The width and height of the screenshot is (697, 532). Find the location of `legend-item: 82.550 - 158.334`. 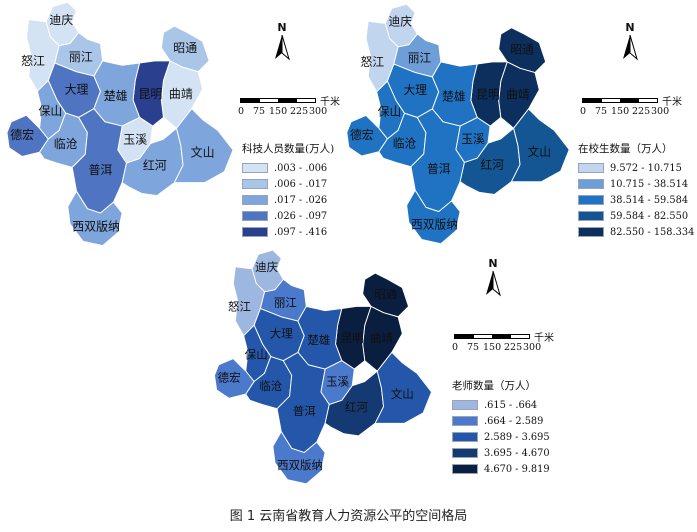

legend-item: 82.550 - 158.334 is located at coordinates (636, 232).